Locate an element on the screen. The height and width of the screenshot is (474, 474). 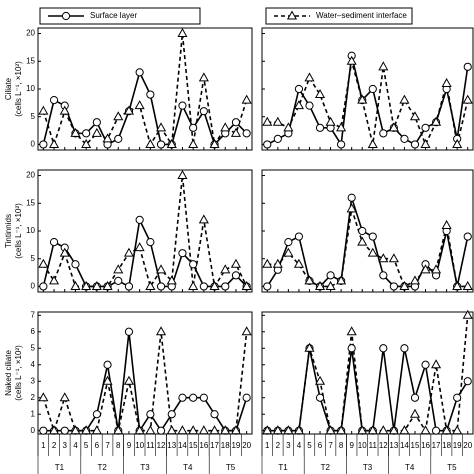
x-tick-label: 12 is located at coordinates (383, 445).